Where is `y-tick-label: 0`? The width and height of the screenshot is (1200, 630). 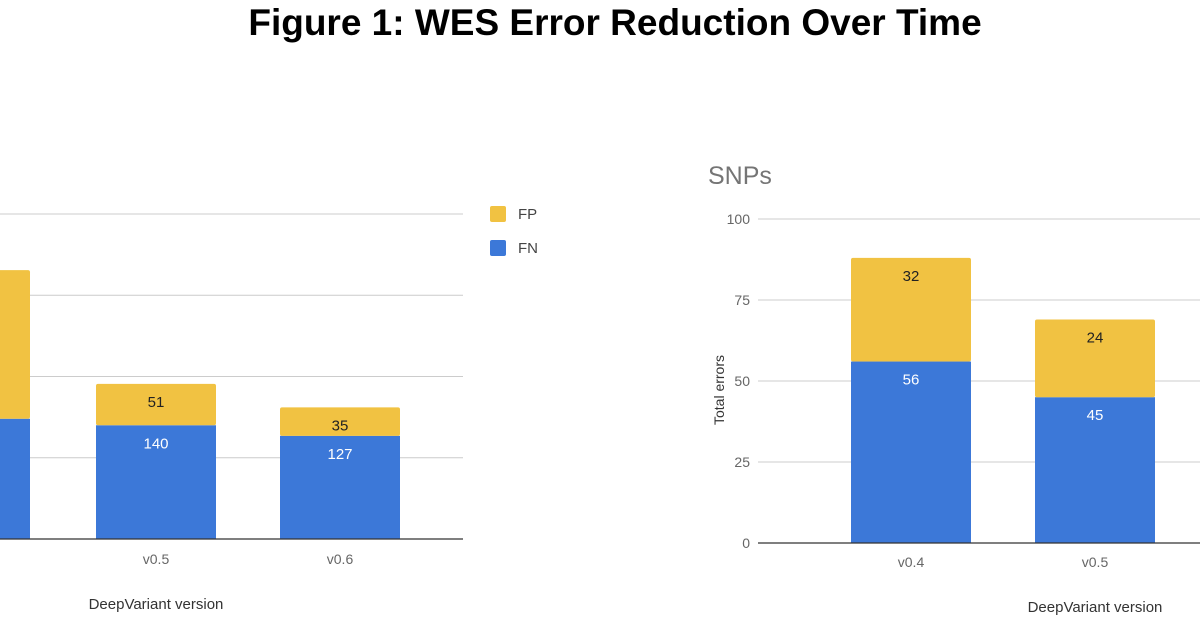 y-tick-label: 0 is located at coordinates (746, 543).